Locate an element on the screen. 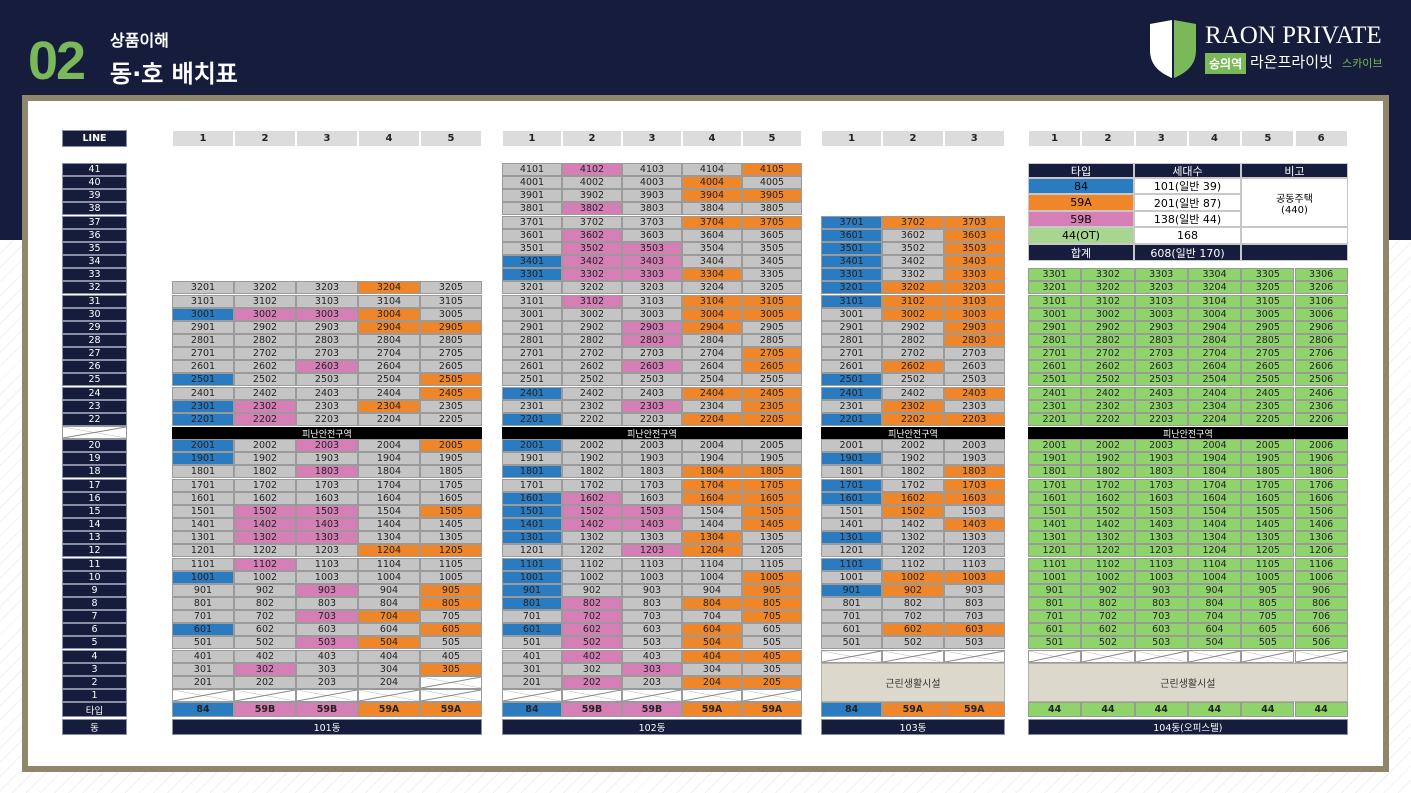 The height and width of the screenshot is (793, 1411). unit-cell: 1901 is located at coordinates (1055, 459).